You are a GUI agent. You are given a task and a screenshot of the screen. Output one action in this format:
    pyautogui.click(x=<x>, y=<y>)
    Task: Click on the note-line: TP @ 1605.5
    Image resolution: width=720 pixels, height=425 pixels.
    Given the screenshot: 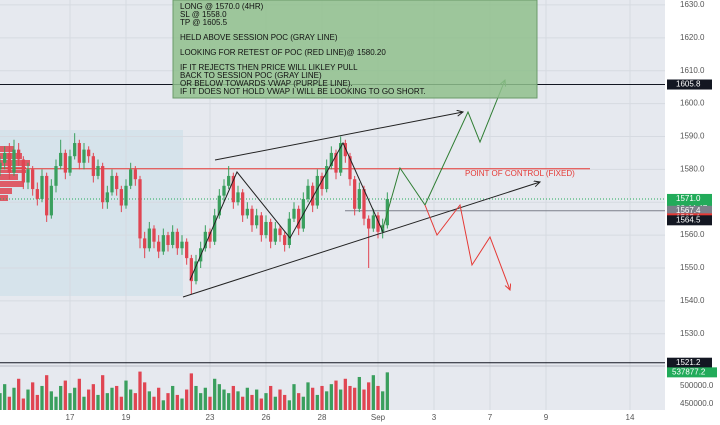 What is the action you would take?
    pyautogui.click(x=204, y=22)
    